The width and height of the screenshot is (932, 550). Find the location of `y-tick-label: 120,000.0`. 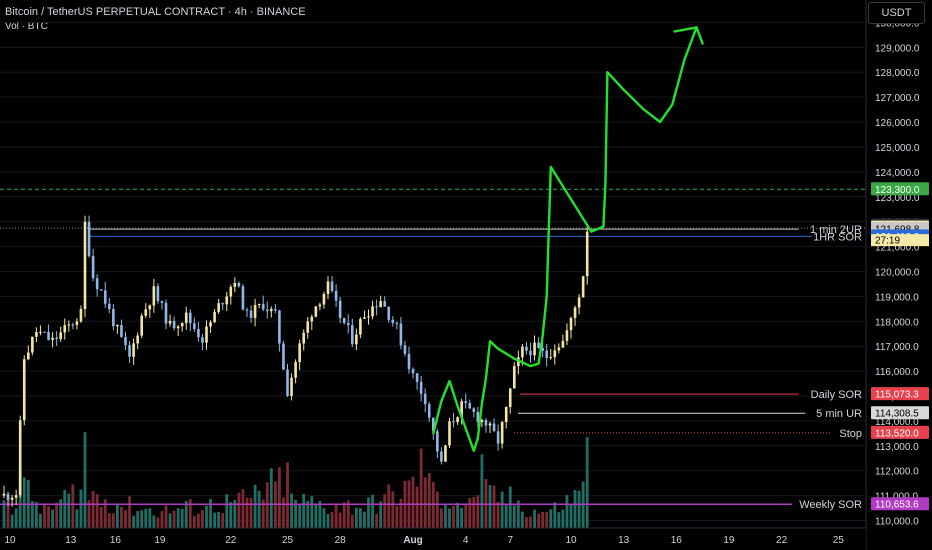

y-tick-label: 120,000.0 is located at coordinates (897, 272).